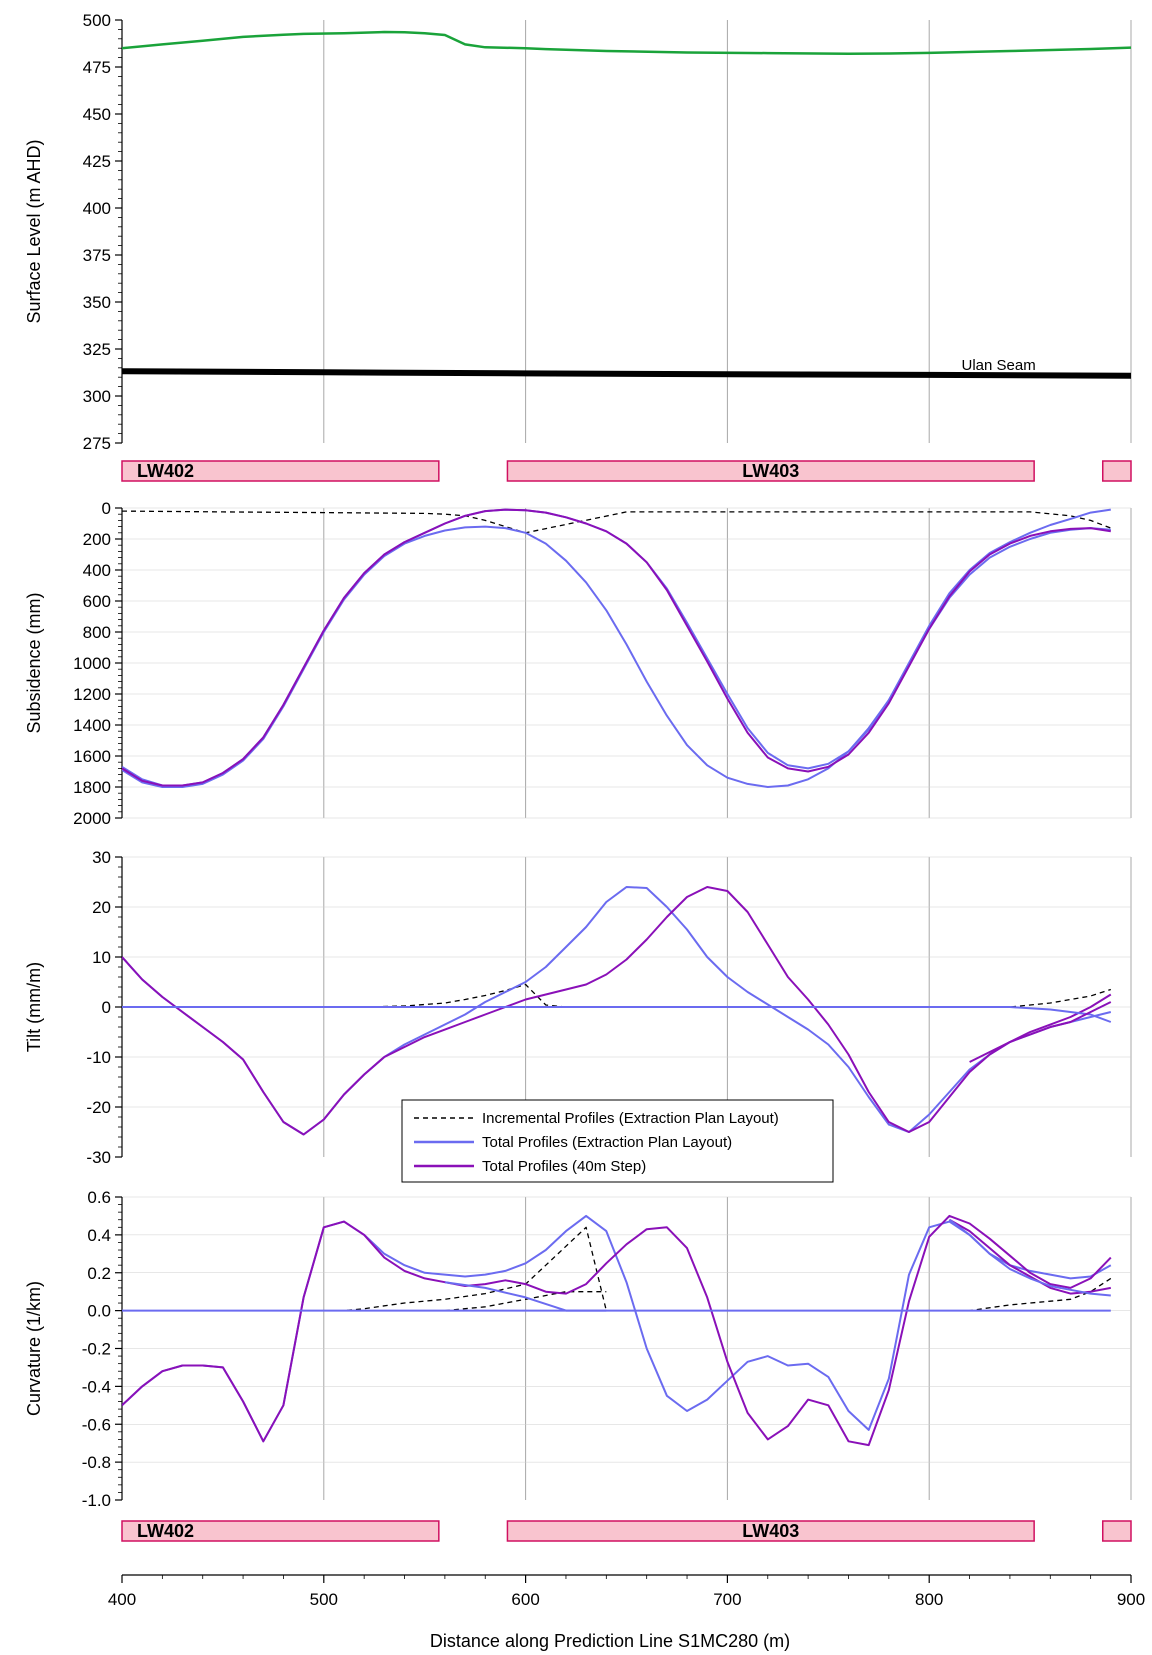  I want to click on y-tick-label: 1200, so click(92, 694).